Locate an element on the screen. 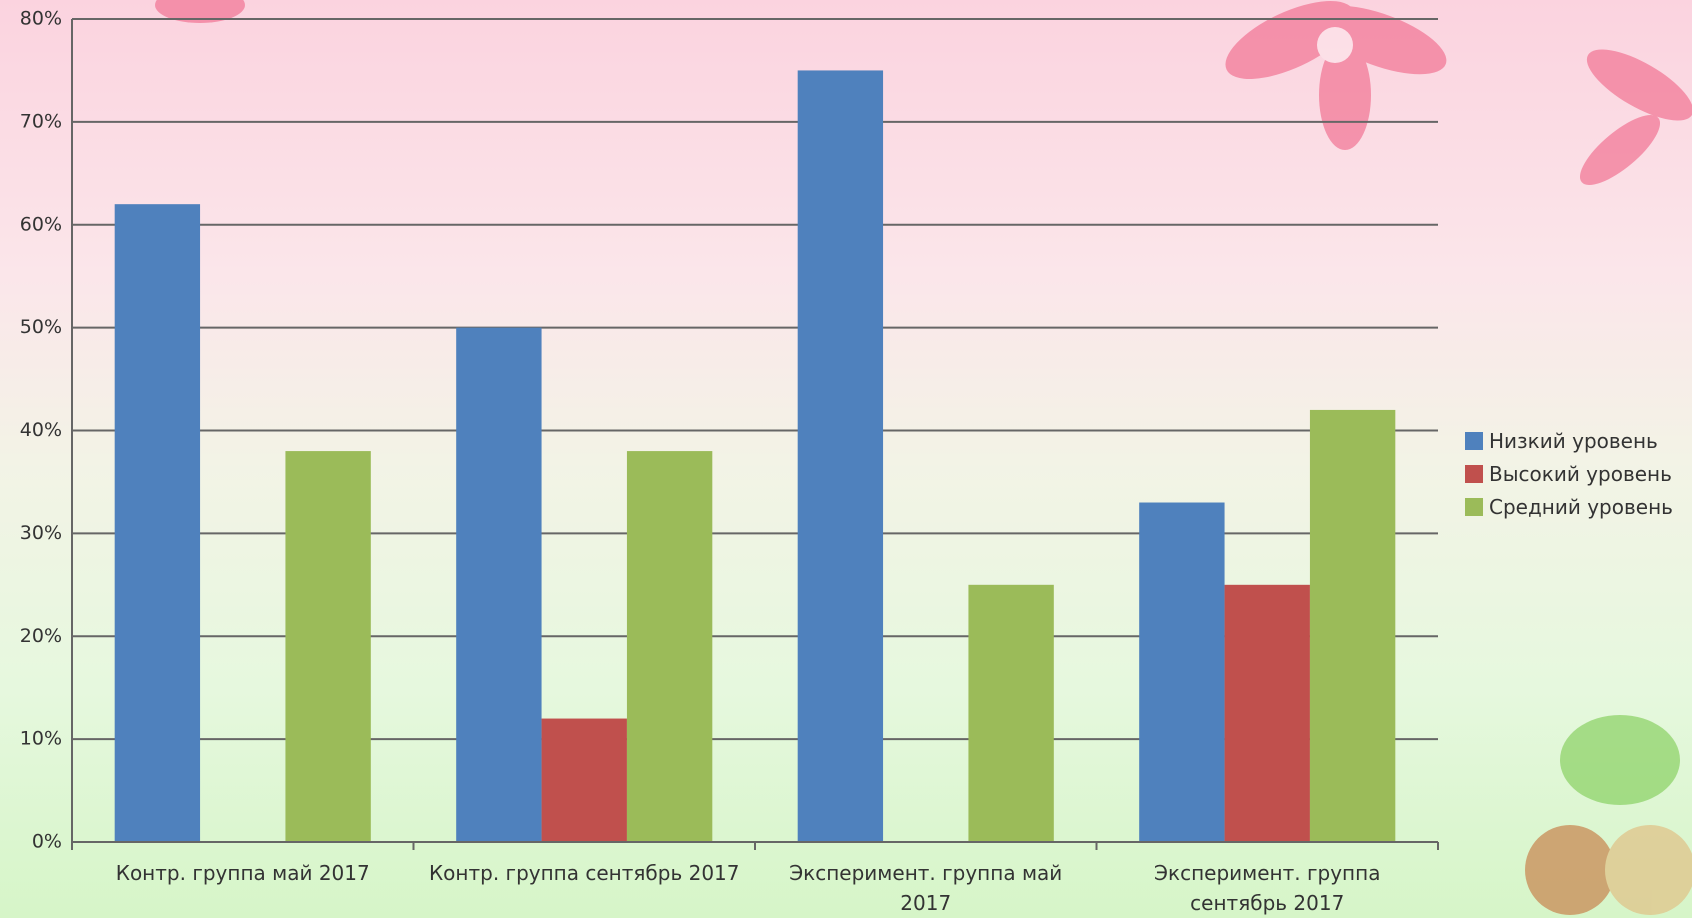  y-tick-label: 0% is located at coordinates (47, 842).